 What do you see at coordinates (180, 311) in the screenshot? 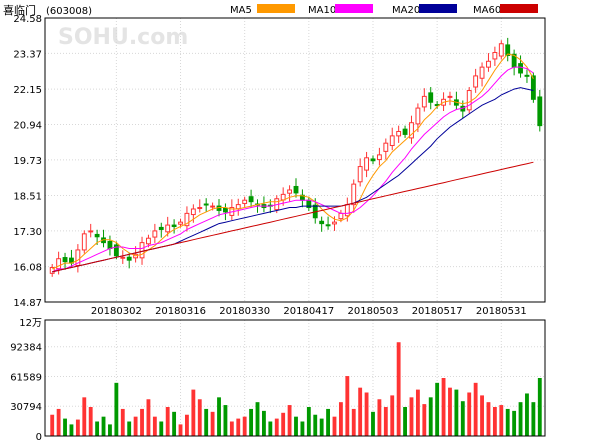
I see `date-tick-label: 20180316` at bounding box center [180, 311].